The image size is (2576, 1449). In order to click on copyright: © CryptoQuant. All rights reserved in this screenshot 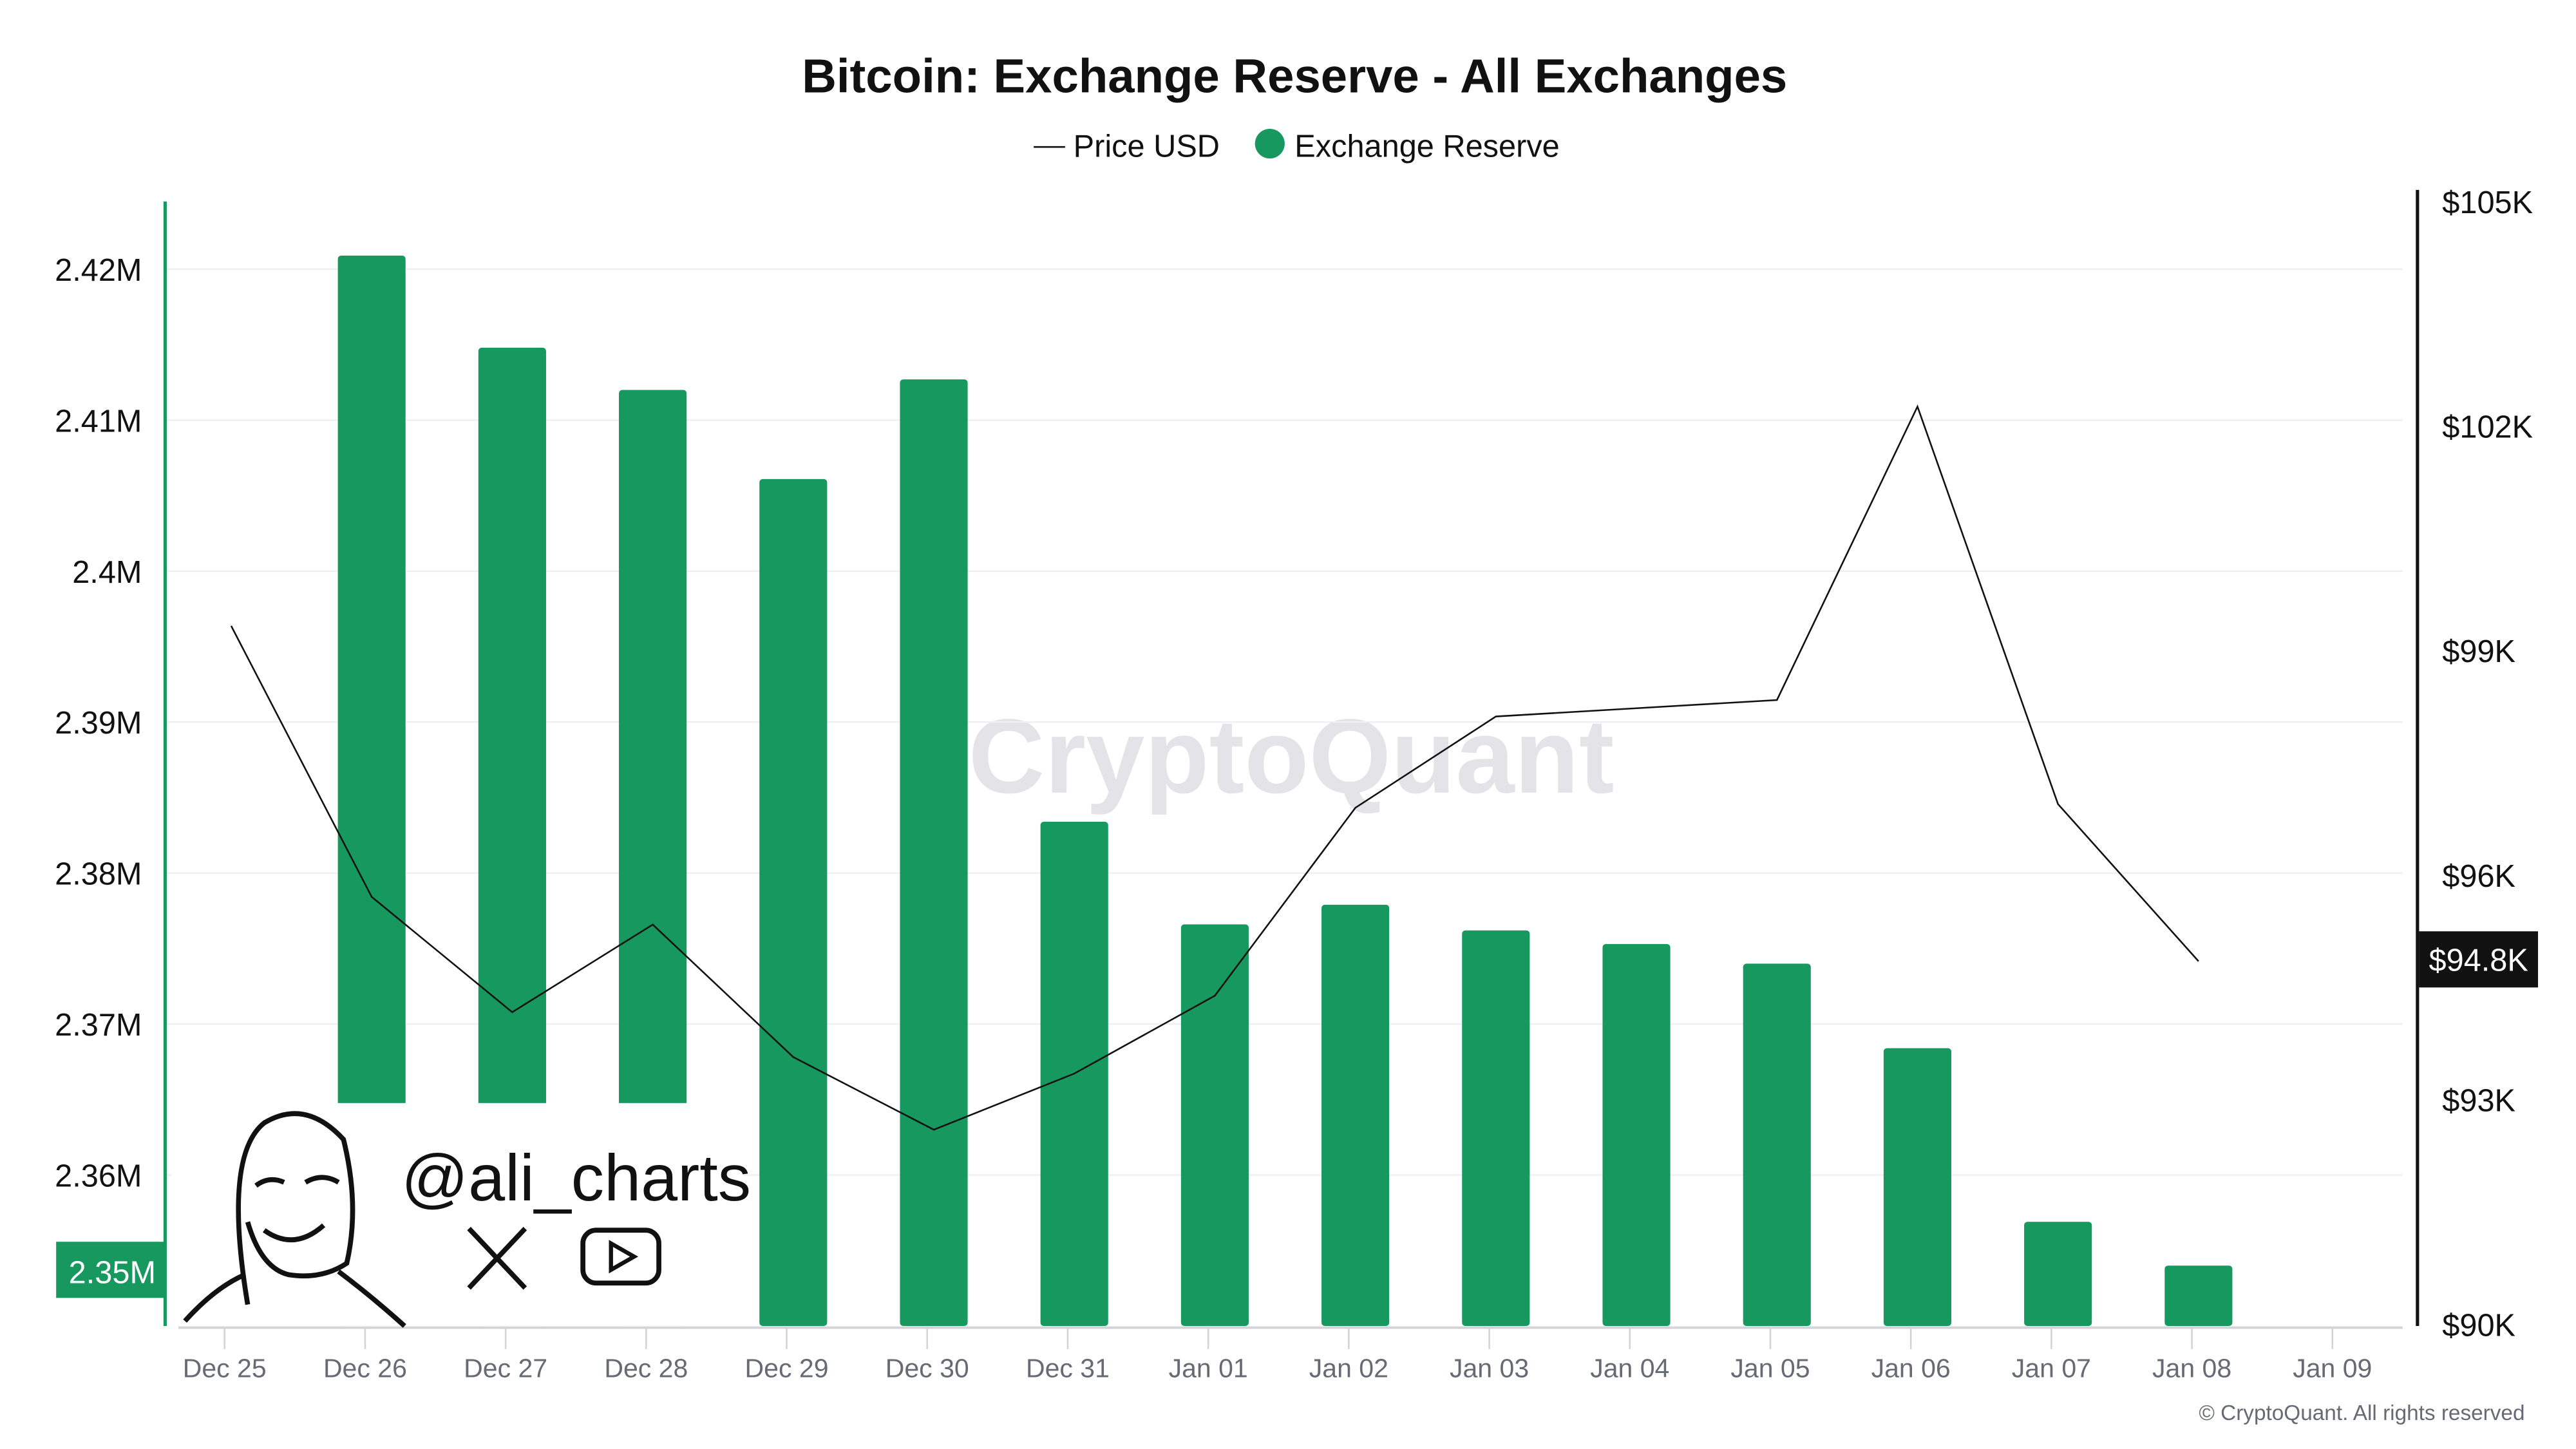, I will do `click(2361, 1413)`.